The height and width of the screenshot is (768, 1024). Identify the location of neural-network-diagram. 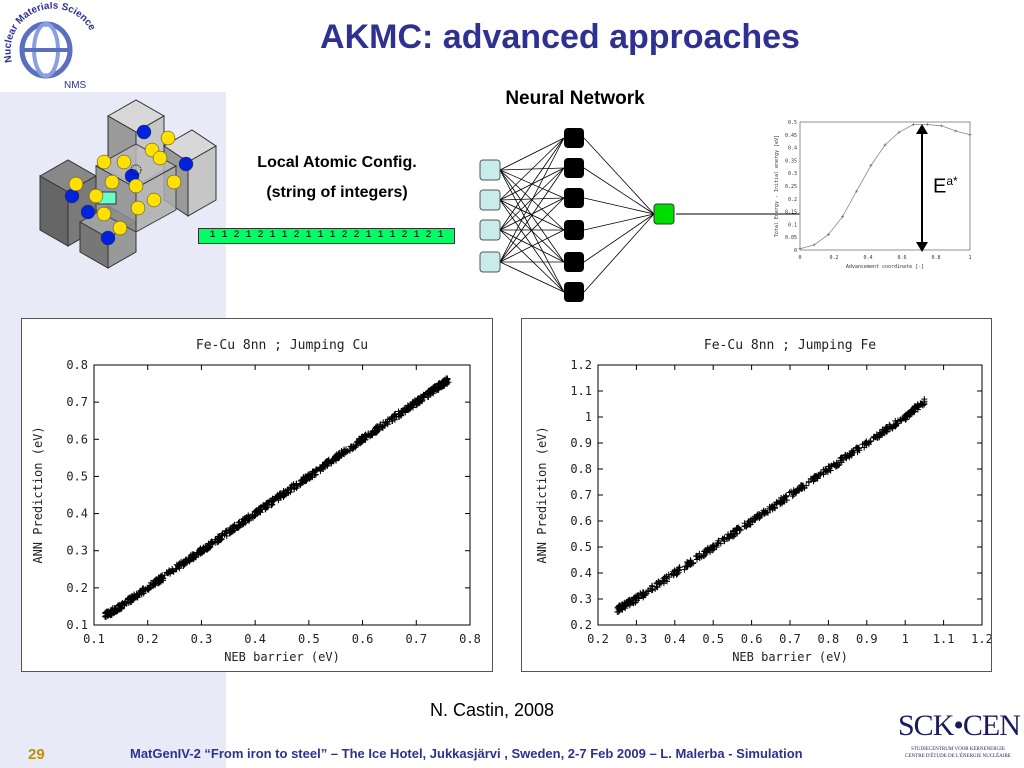
(582, 215).